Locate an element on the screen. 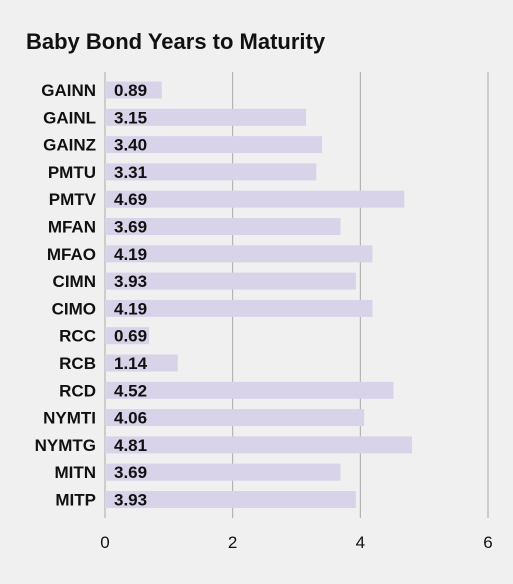  value-label: 3.31 is located at coordinates (130, 172).